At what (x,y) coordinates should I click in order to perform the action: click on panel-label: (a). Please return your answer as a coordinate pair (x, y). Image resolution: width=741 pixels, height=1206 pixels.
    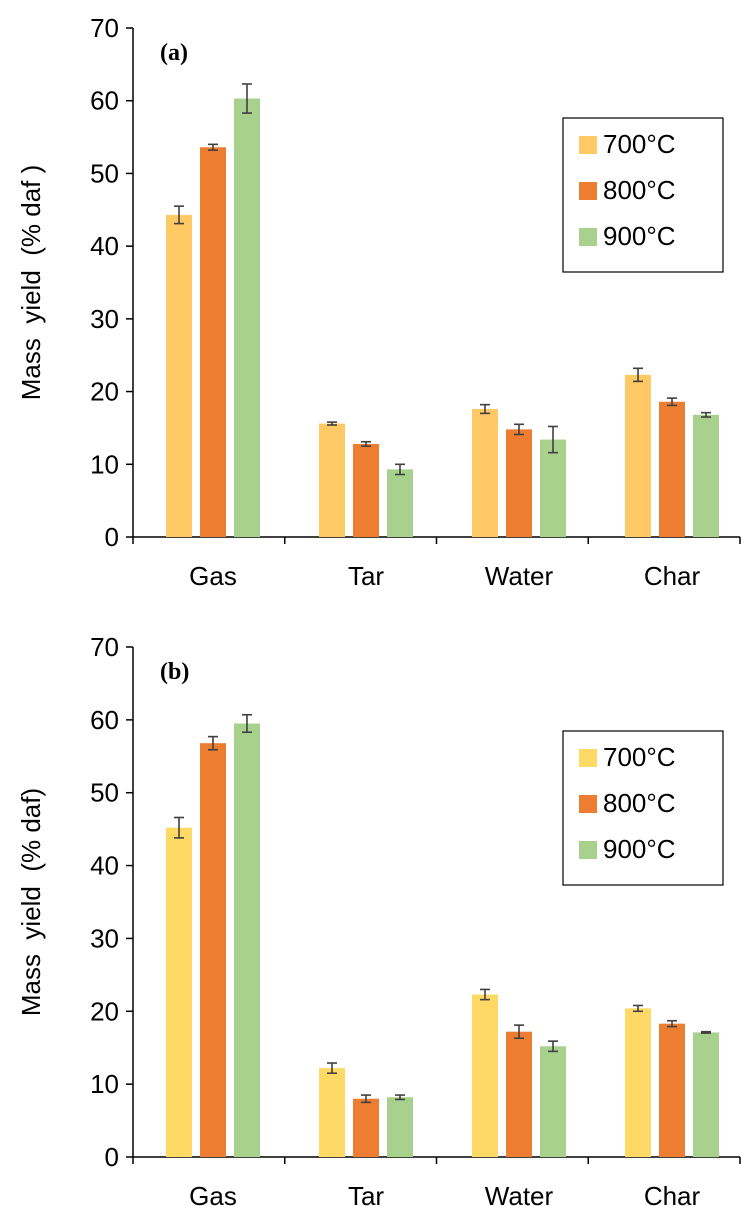
    Looking at the image, I should click on (174, 53).